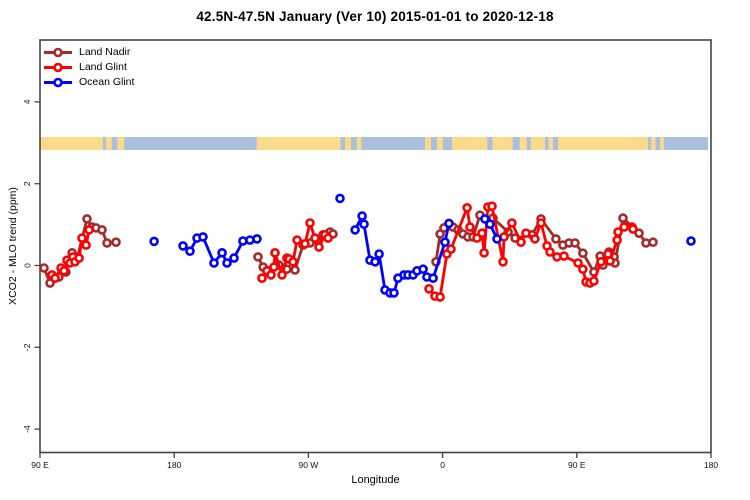 Image resolution: width=750 pixels, height=500 pixels. Describe the element at coordinates (348, 249) in the screenshot. I see `series-land-nadir` at that location.